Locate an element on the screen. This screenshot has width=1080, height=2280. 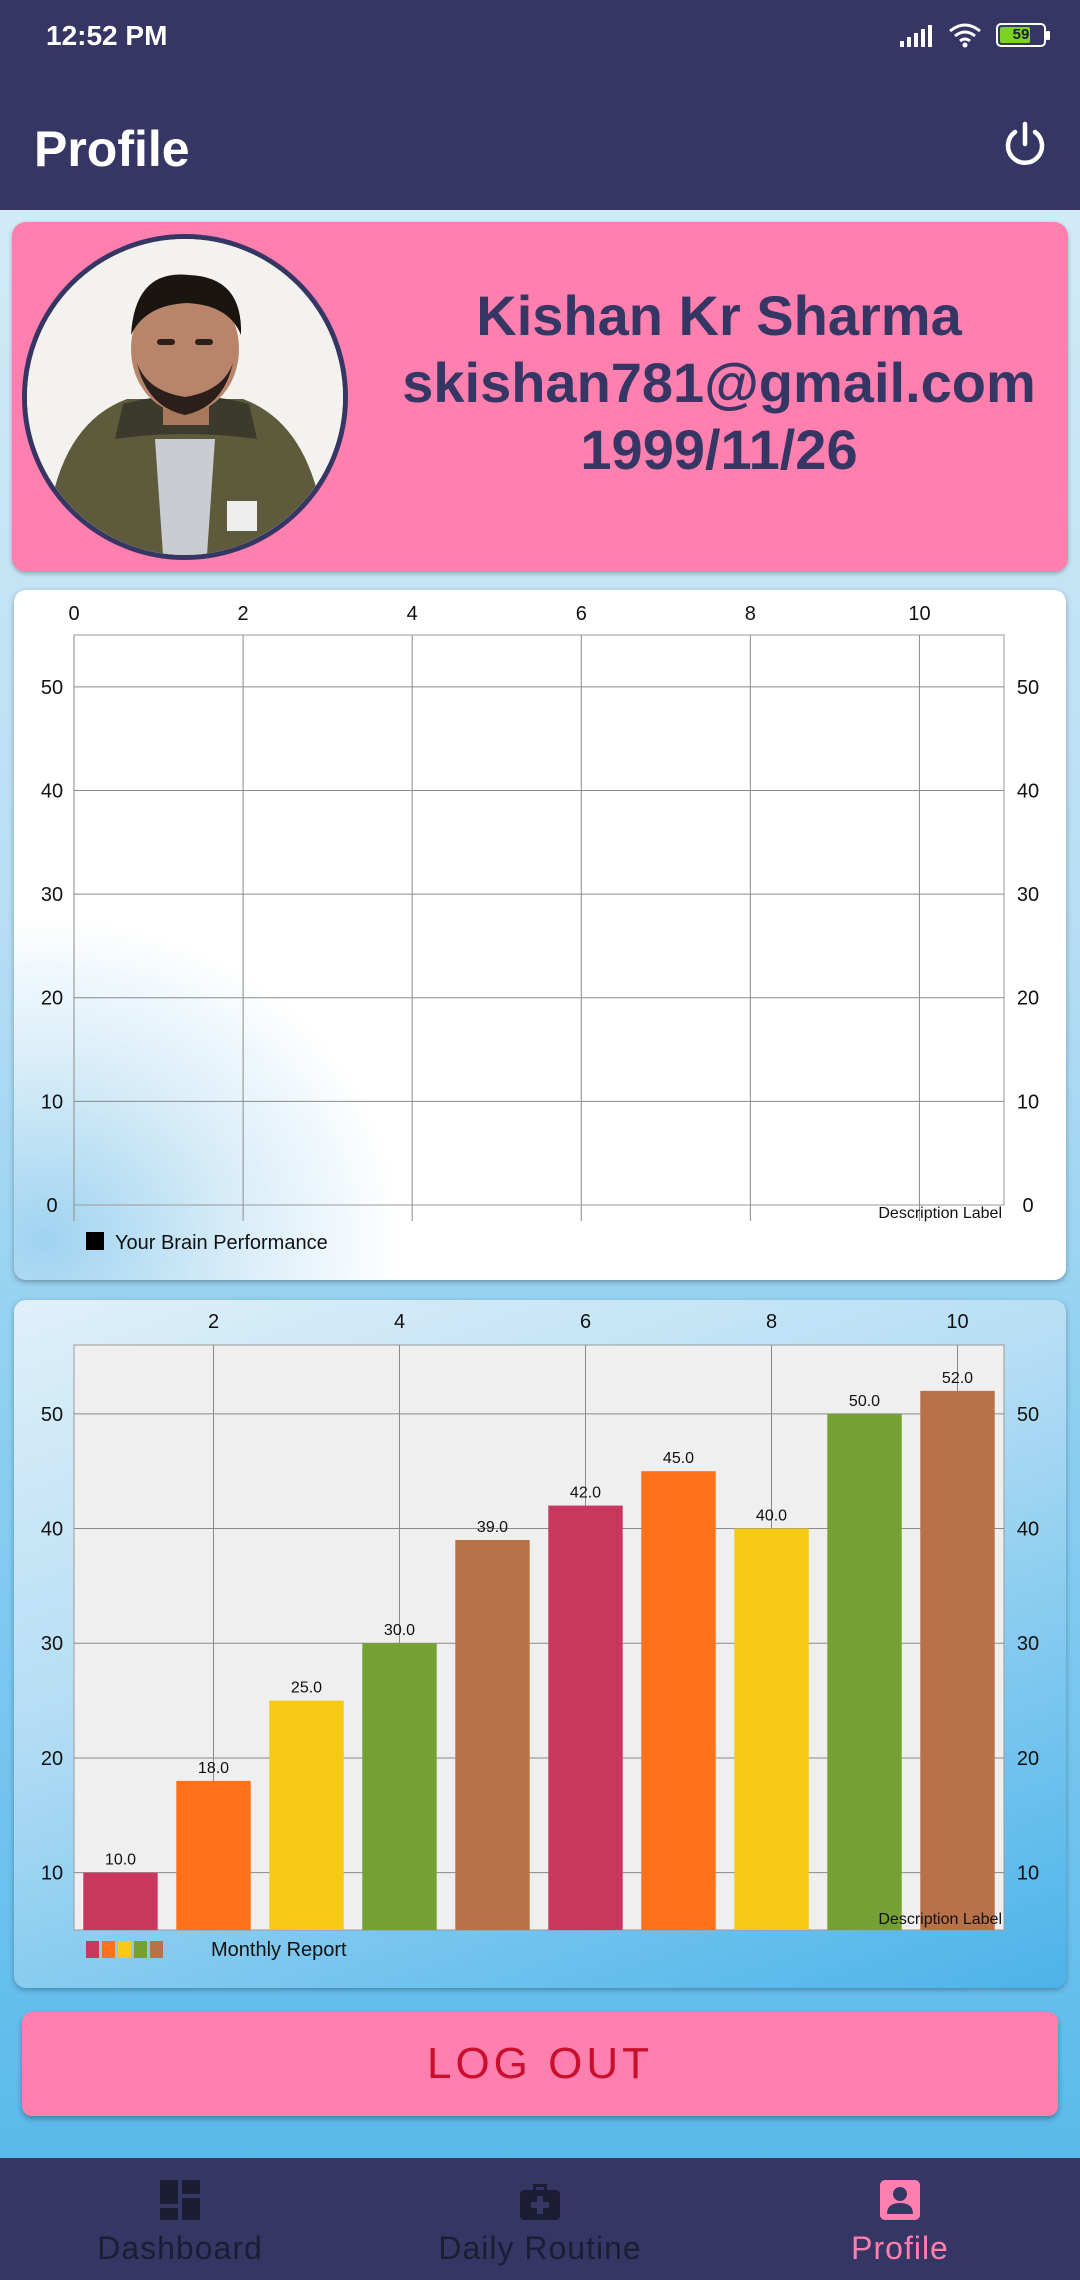
bar-value-label: 40.0 is located at coordinates (771, 1516).